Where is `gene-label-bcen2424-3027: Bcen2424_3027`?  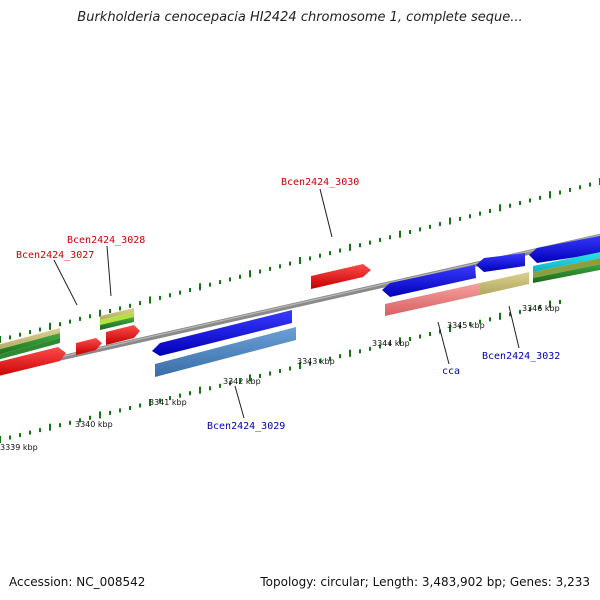 gene-label-bcen2424-3027: Bcen2424_3027 is located at coordinates (55, 255).